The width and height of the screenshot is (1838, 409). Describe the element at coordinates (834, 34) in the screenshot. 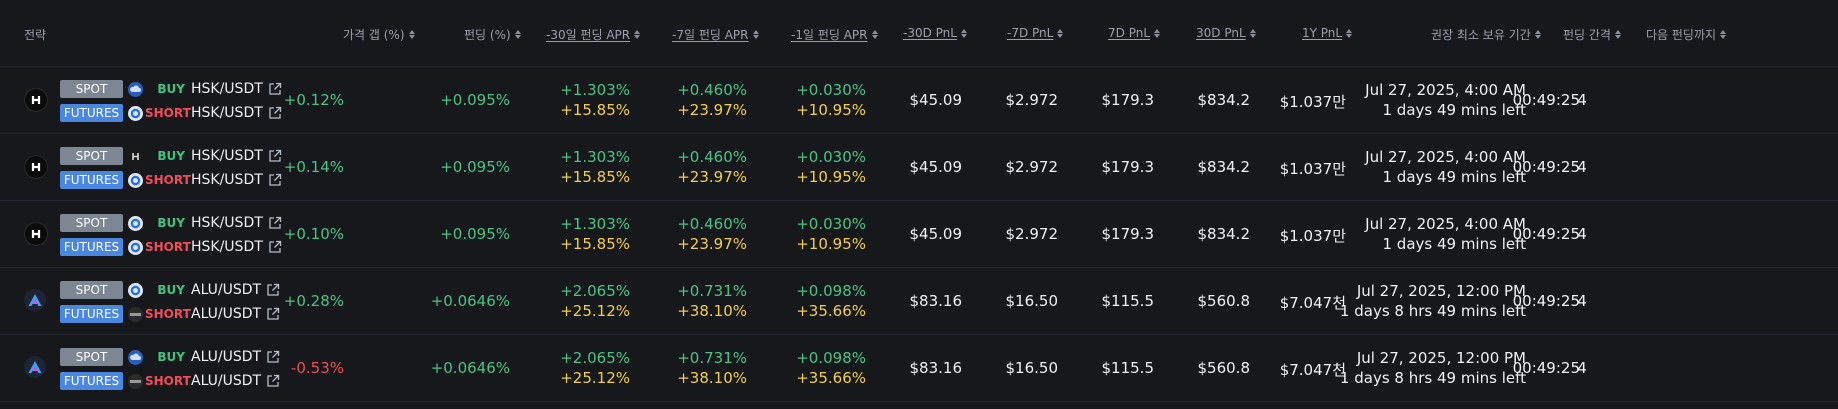

I see `header-apr-1d: -1일 펀딩 APR` at that location.